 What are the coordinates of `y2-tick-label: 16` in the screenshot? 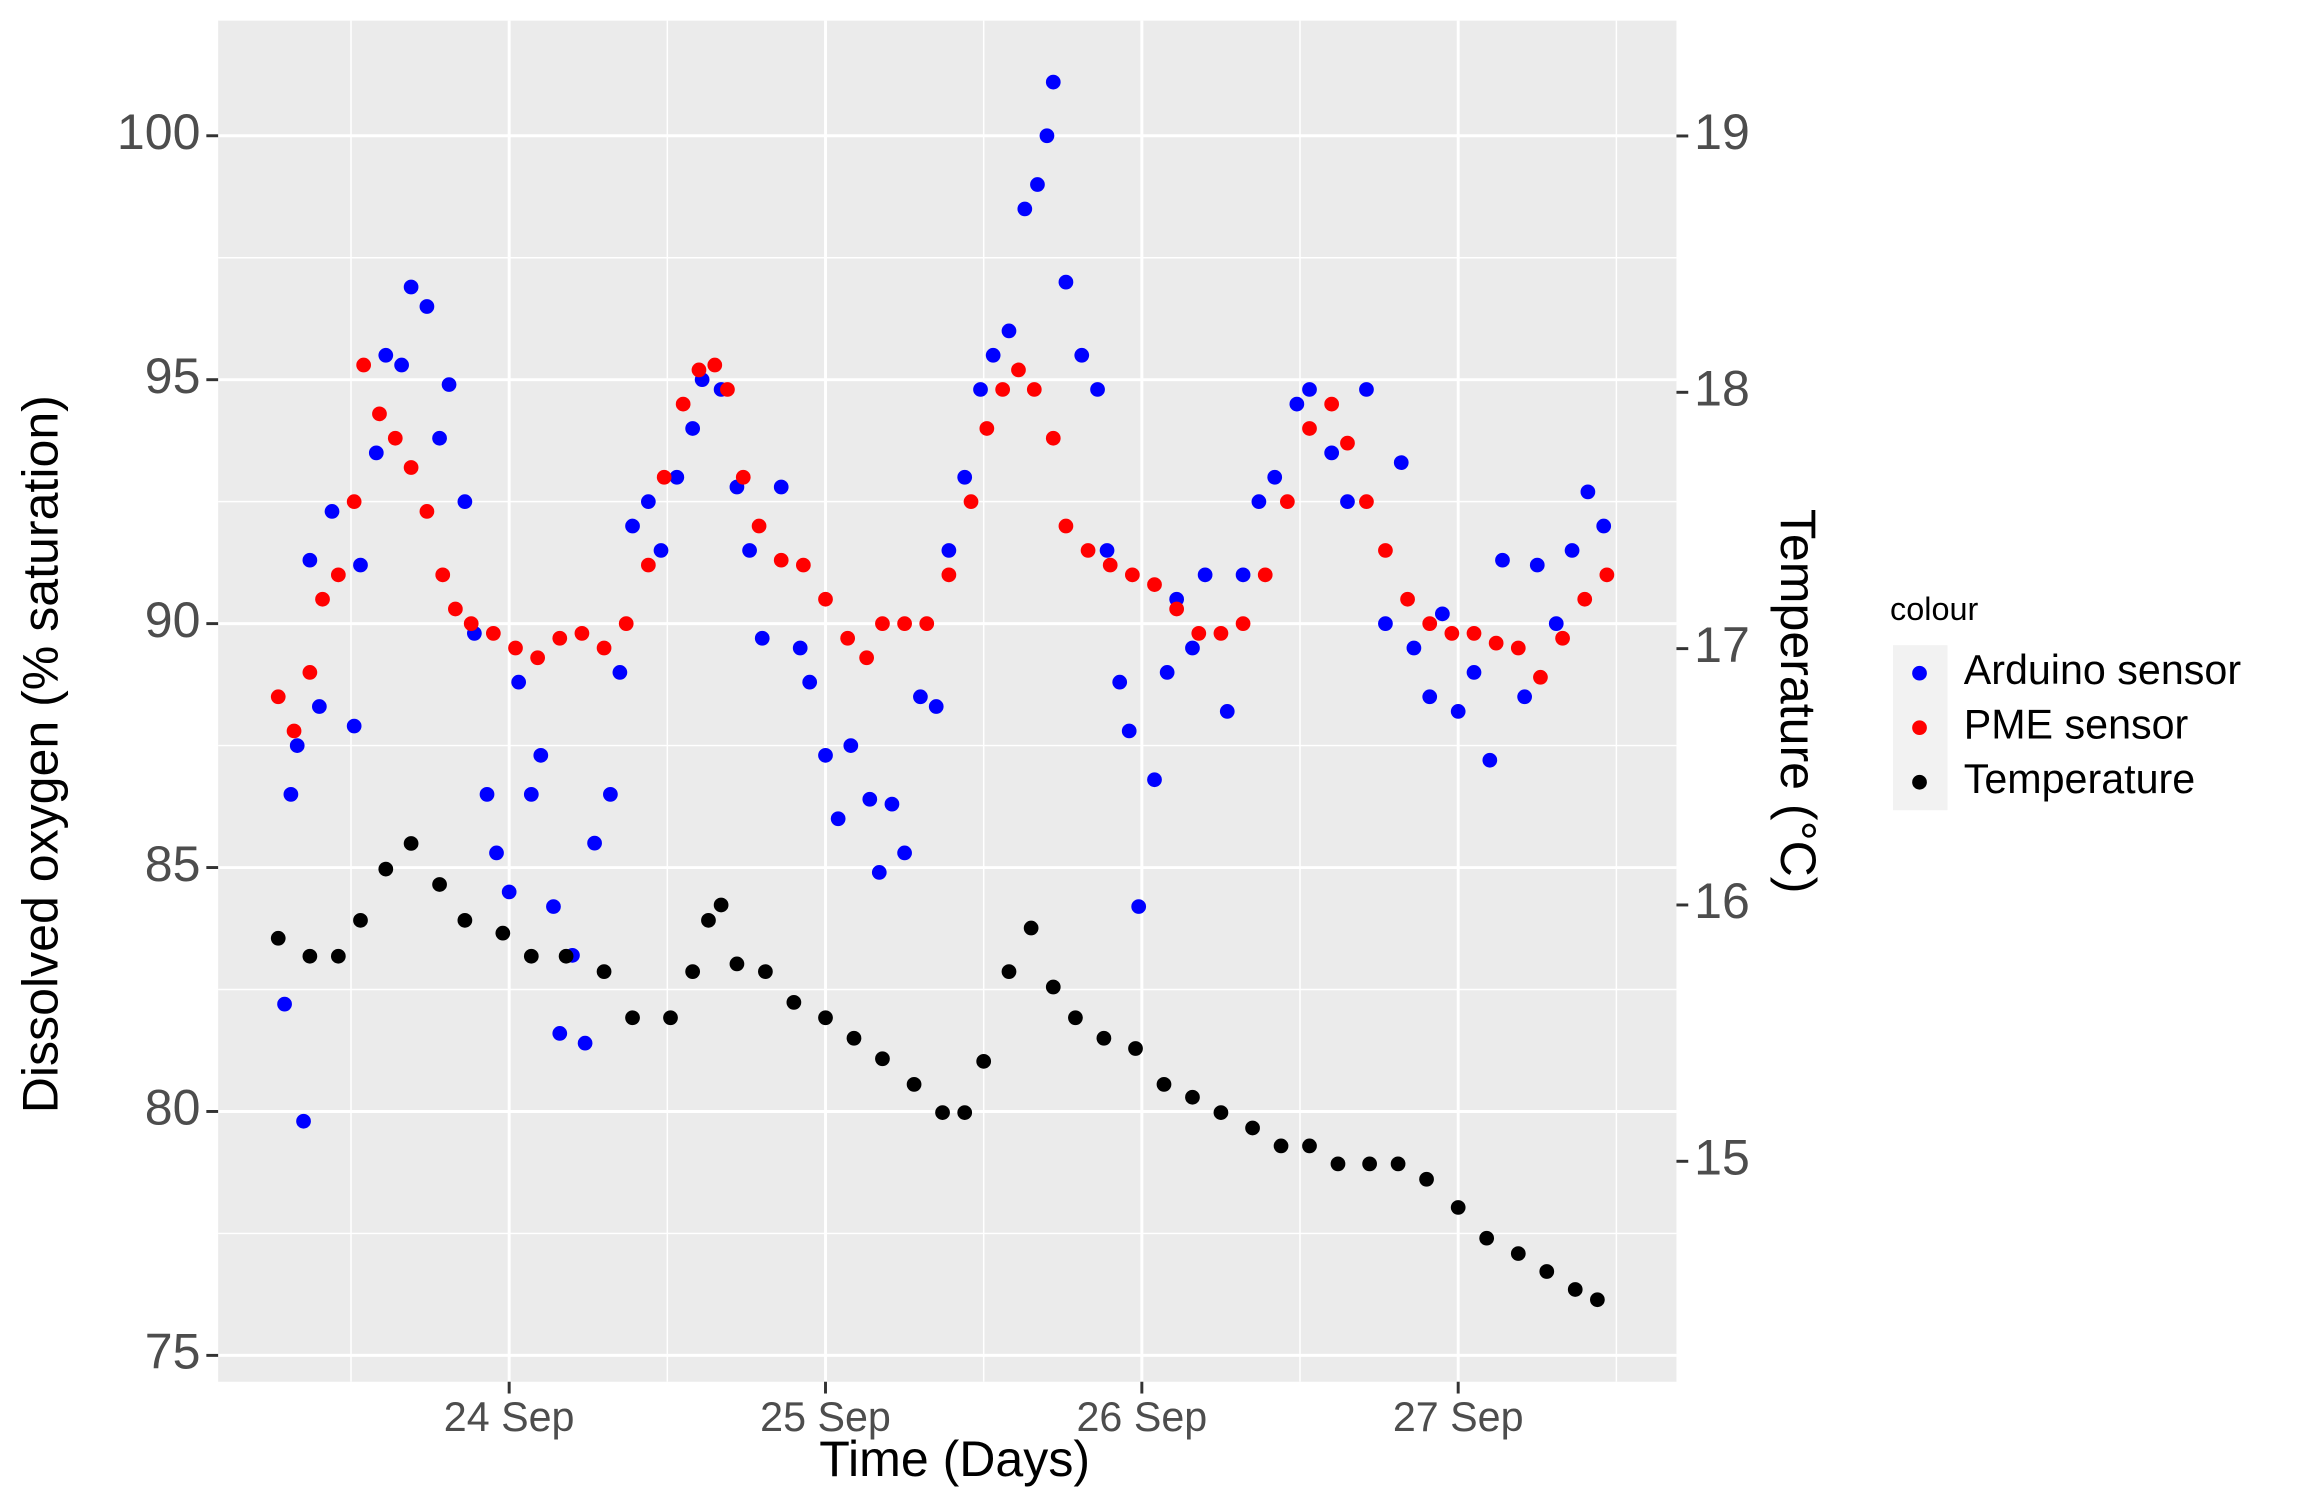 It's located at (1722, 901).